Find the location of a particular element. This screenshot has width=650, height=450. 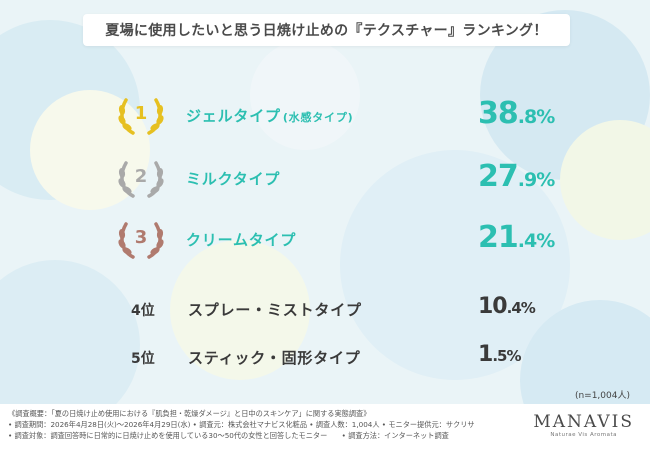

percent-decimal: .9% is located at coordinates (536, 180).